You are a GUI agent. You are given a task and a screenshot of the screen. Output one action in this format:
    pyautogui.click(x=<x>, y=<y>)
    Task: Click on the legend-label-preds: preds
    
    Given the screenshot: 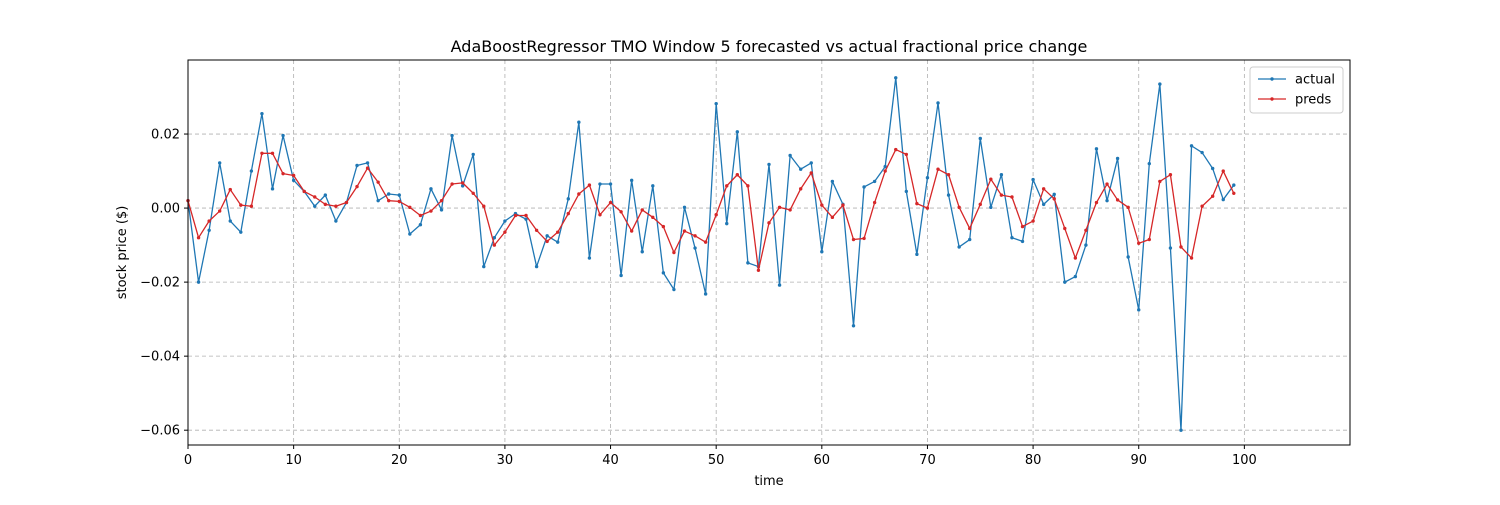 What is the action you would take?
    pyautogui.click(x=1313, y=100)
    